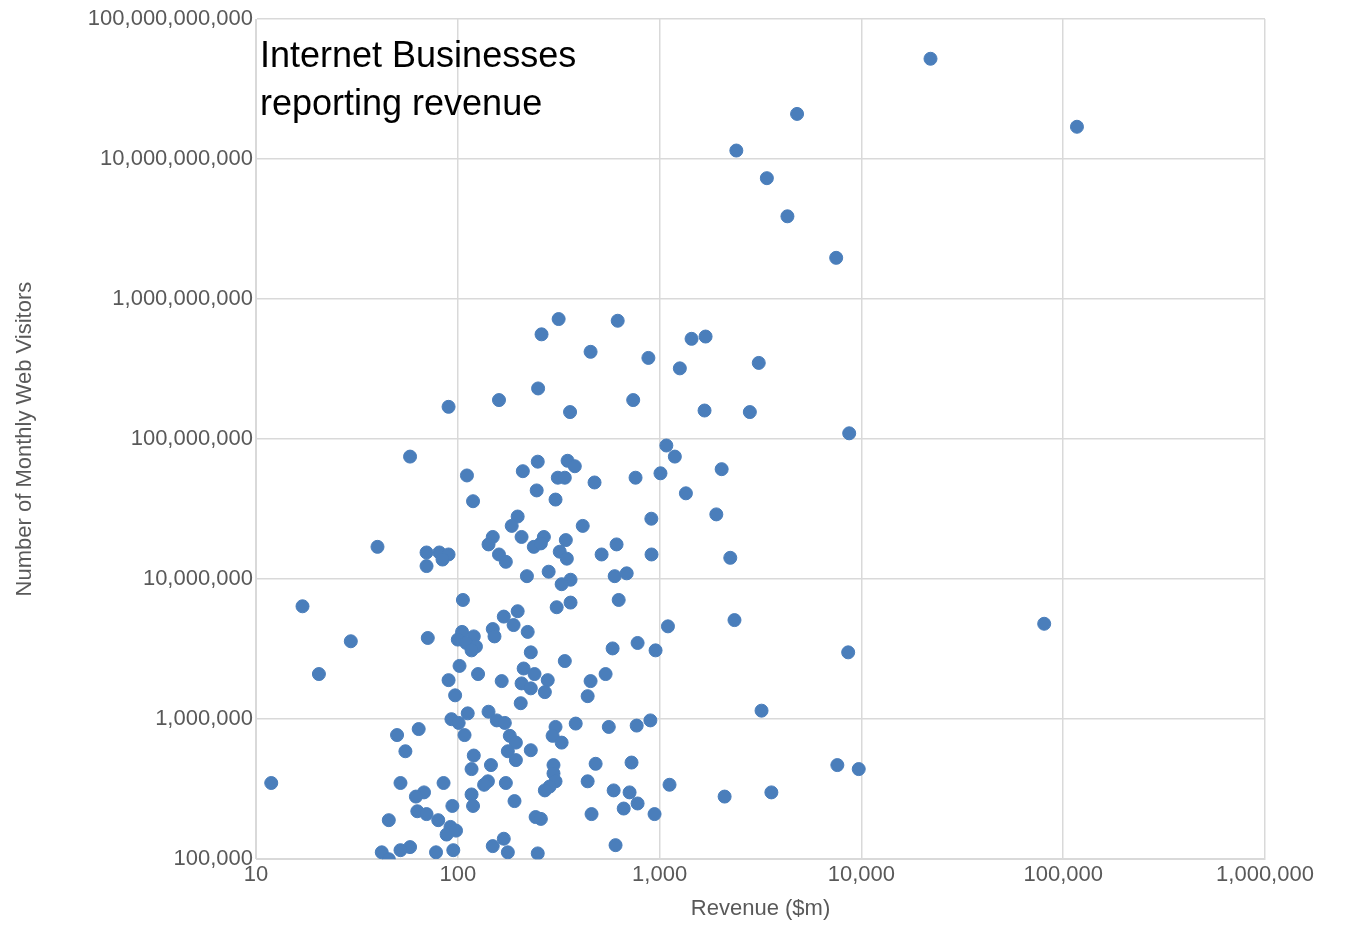 The width and height of the screenshot is (1345, 930). Describe the element at coordinates (191, 438) in the screenshot. I see `y-tick-label: 100,000,000` at that location.